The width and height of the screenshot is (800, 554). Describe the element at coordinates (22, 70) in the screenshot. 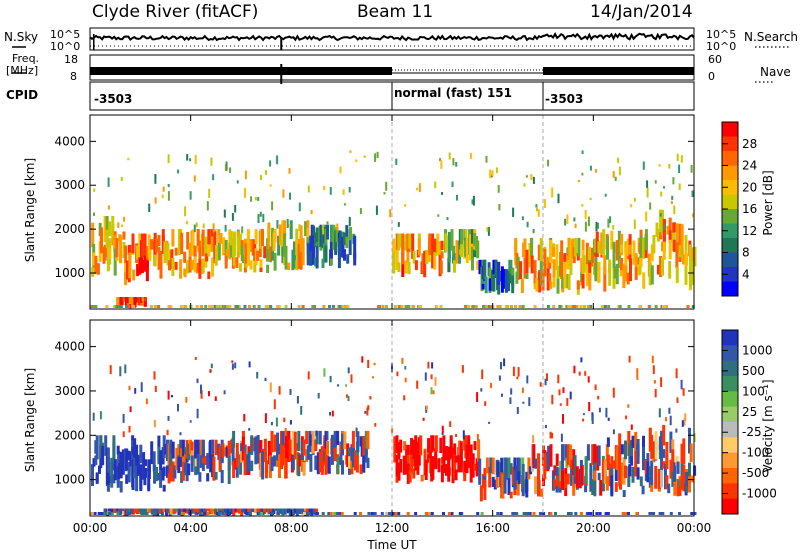

I see `freq-label-line2: [MHz]` at that location.